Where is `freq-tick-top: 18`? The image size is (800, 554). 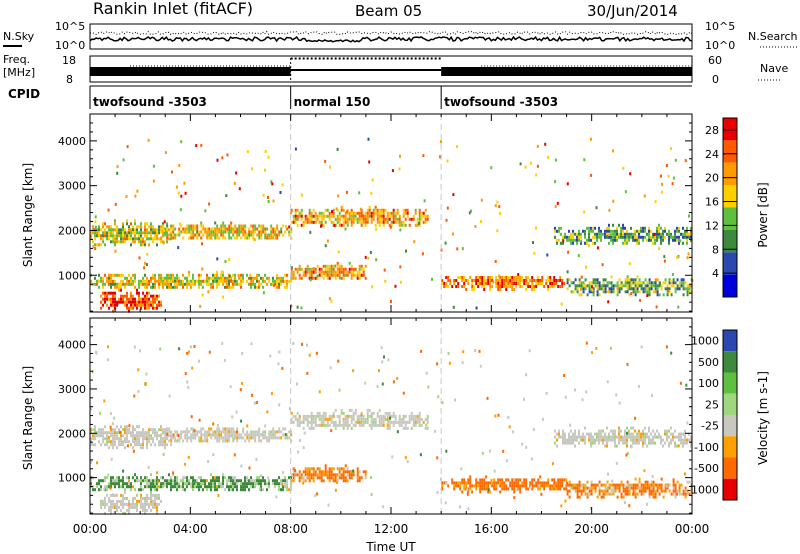 freq-tick-top: 18 is located at coordinates (69, 60).